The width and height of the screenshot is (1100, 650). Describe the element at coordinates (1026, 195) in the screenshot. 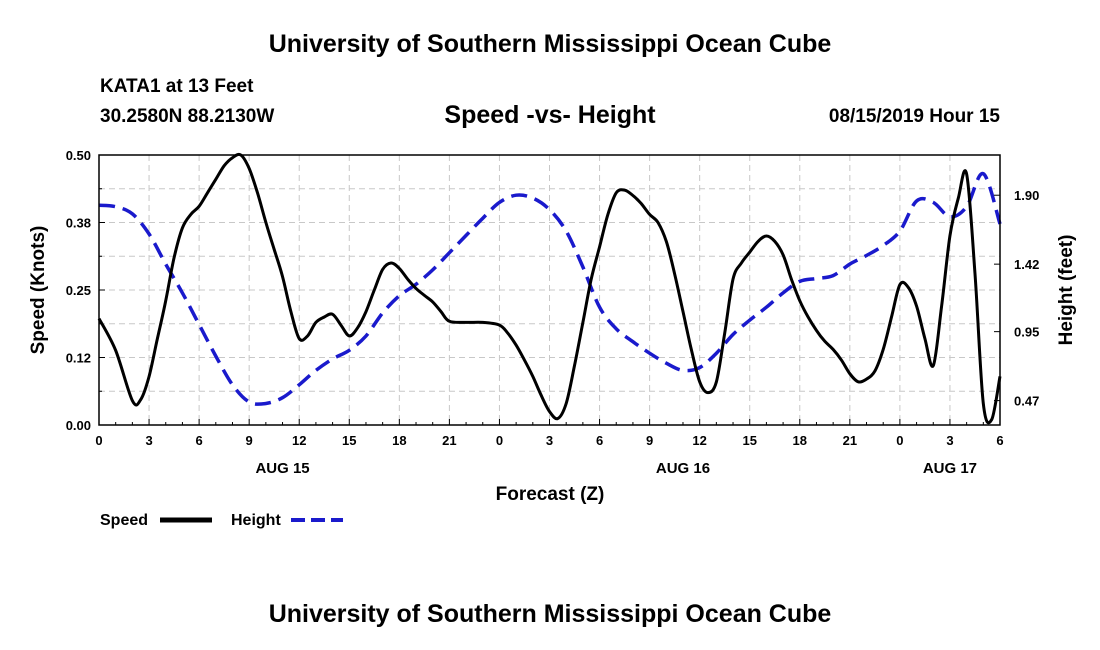

I see `y-right-tick-label: 1.90` at that location.